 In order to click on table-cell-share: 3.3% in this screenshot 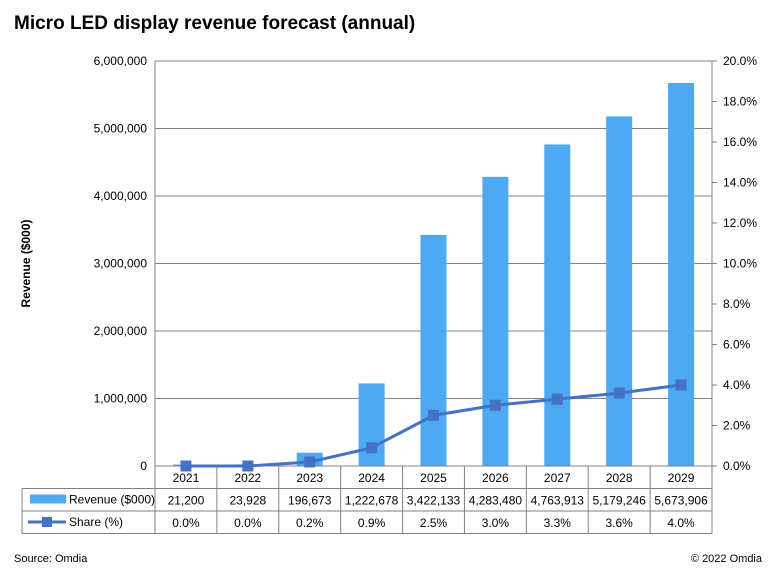, I will do `click(558, 523)`.